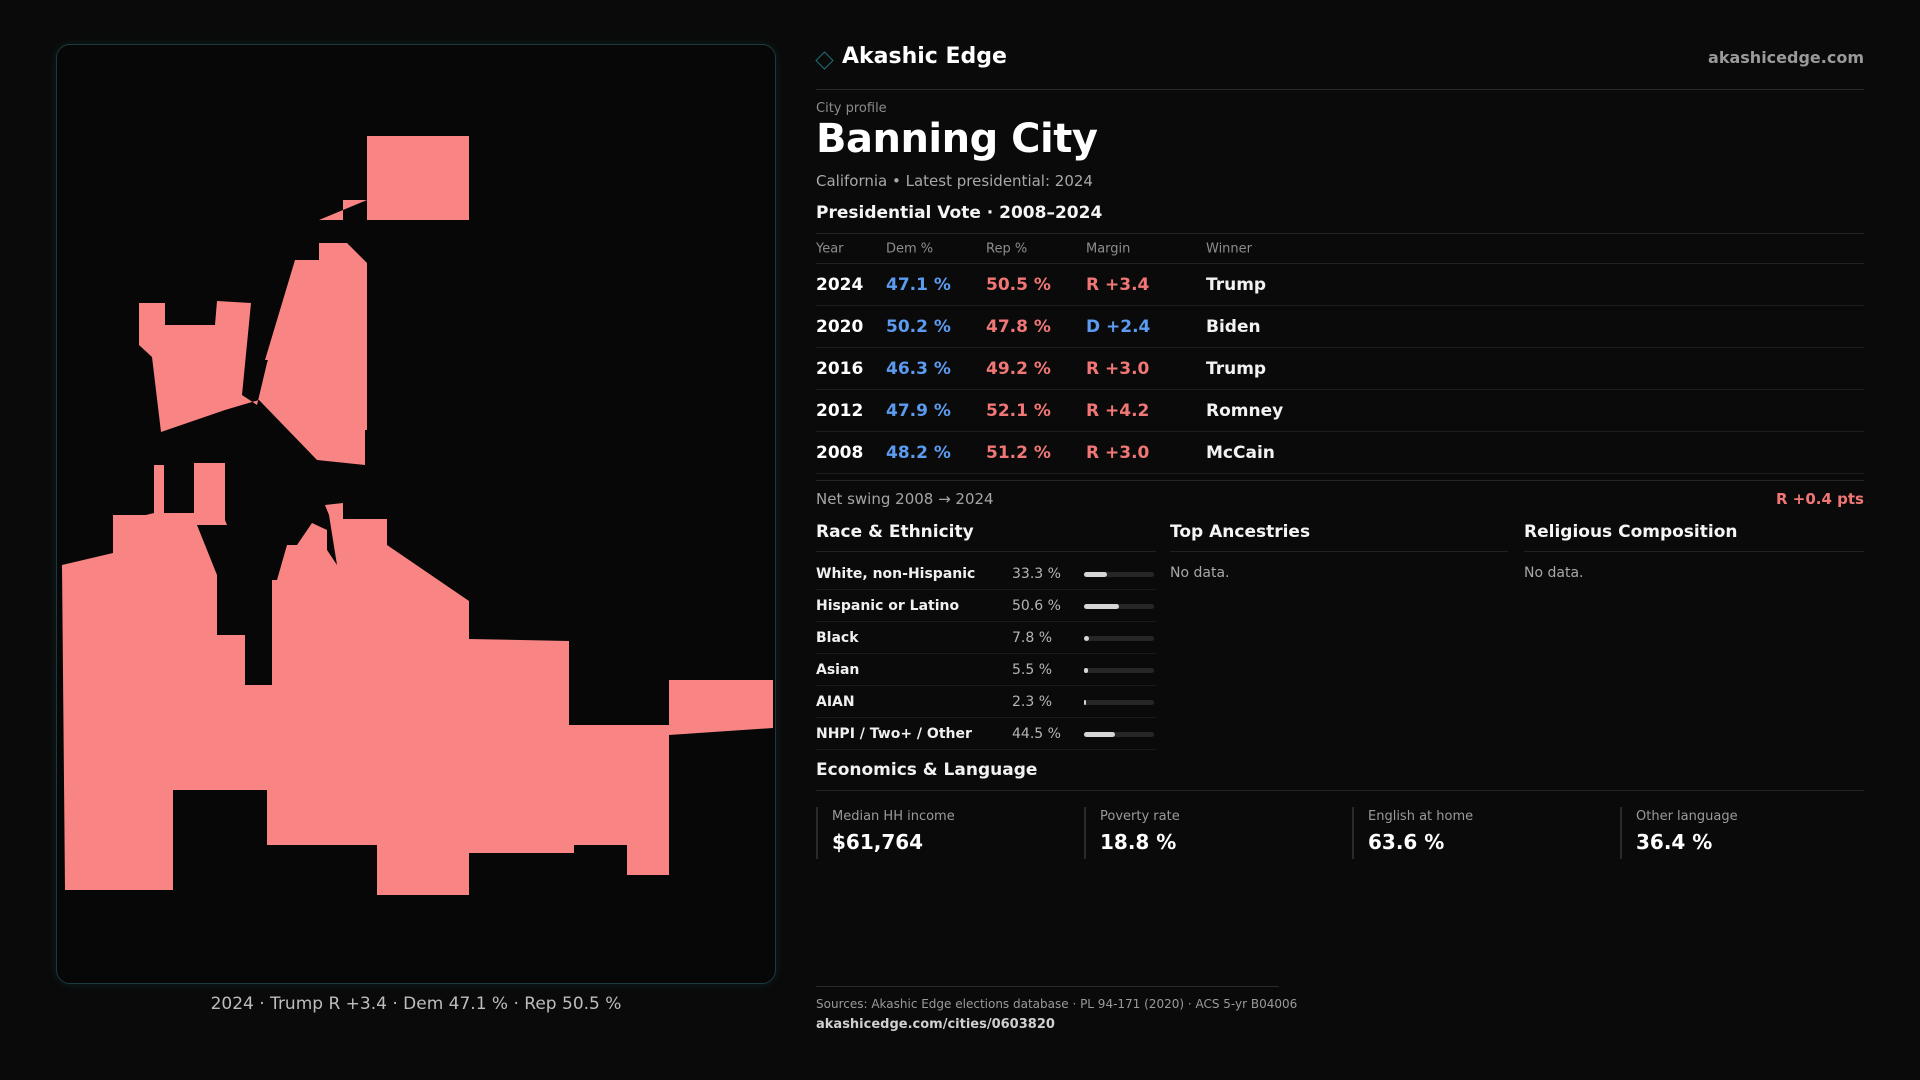  Describe the element at coordinates (905, 499) in the screenshot. I see `net-swing-label: Net swing 2008 → 2024` at that location.